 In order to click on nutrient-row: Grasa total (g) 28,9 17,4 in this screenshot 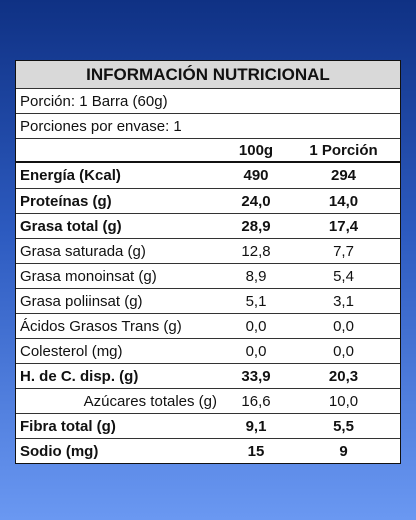, I will do `click(208, 225)`.